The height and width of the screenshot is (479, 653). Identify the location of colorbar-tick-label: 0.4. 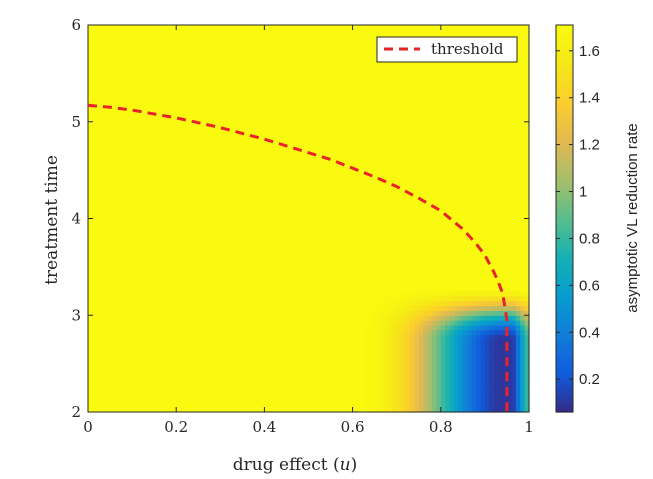
(589, 332).